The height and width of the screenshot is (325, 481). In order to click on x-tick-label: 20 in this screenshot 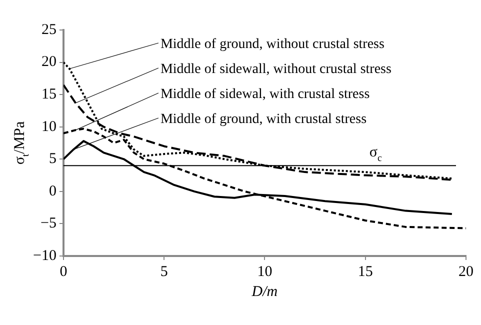, I will do `click(466, 272)`.